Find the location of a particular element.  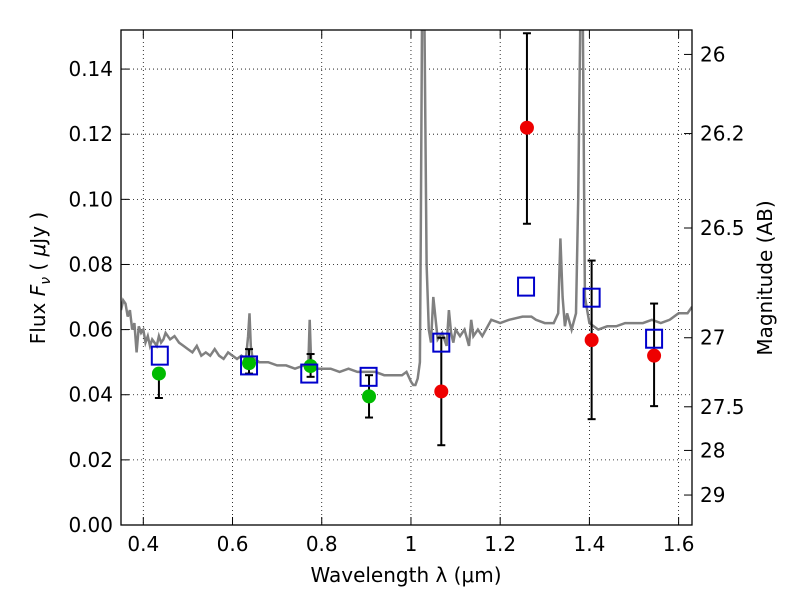

secondary-y-axis-label: Magnitude (AB) is located at coordinates (765, 277).